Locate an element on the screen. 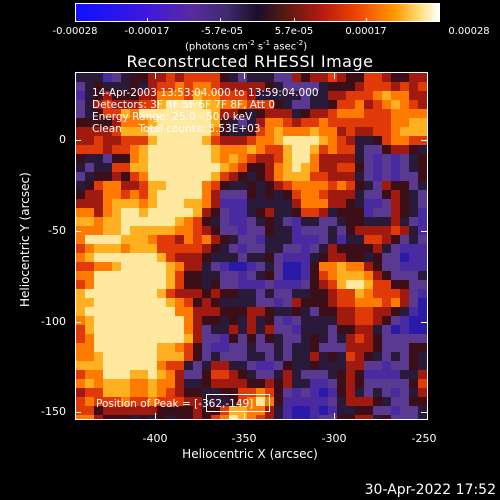 The image size is (500, 500). y-tickmark is located at coordinates (78, 412).